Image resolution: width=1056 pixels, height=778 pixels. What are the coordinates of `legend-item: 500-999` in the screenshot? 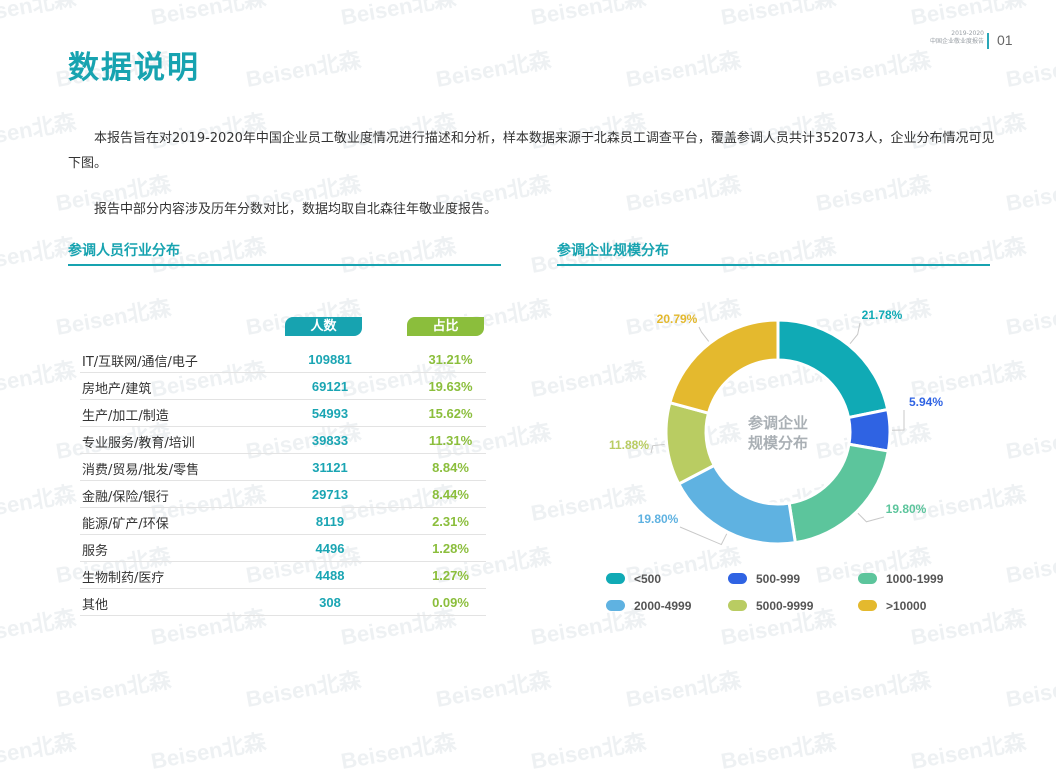 It's located at (764, 581).